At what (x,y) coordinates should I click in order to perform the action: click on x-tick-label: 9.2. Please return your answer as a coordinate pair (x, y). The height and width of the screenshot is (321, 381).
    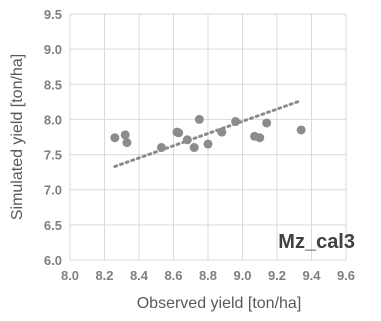
    Looking at the image, I should click on (277, 275).